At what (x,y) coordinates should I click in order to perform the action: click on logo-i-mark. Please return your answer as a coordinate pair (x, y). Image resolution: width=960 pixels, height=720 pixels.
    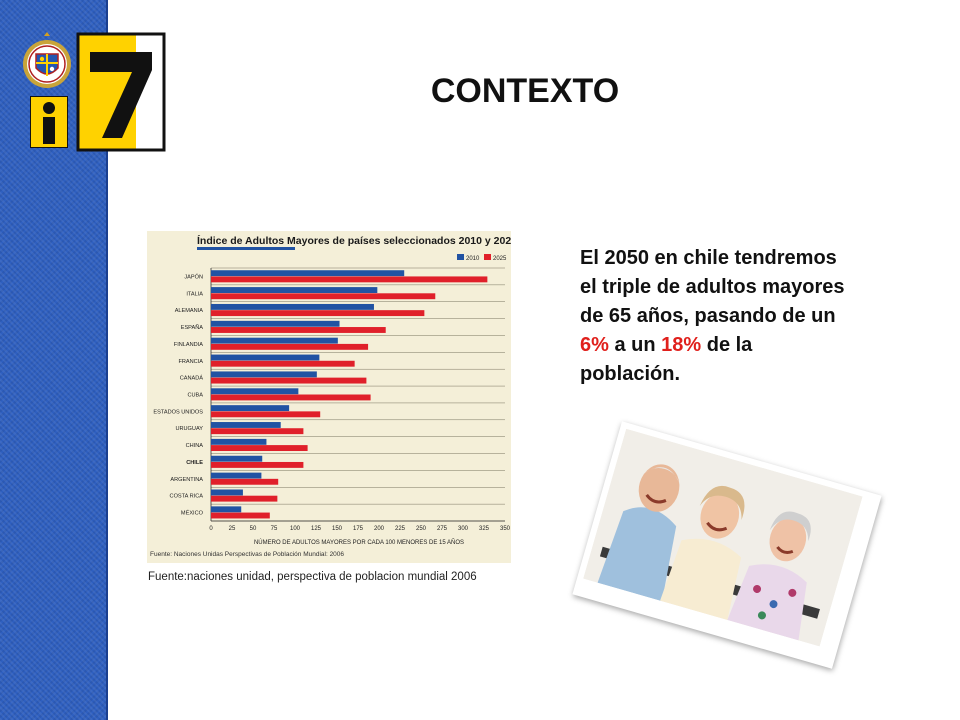
    Looking at the image, I should click on (49, 122).